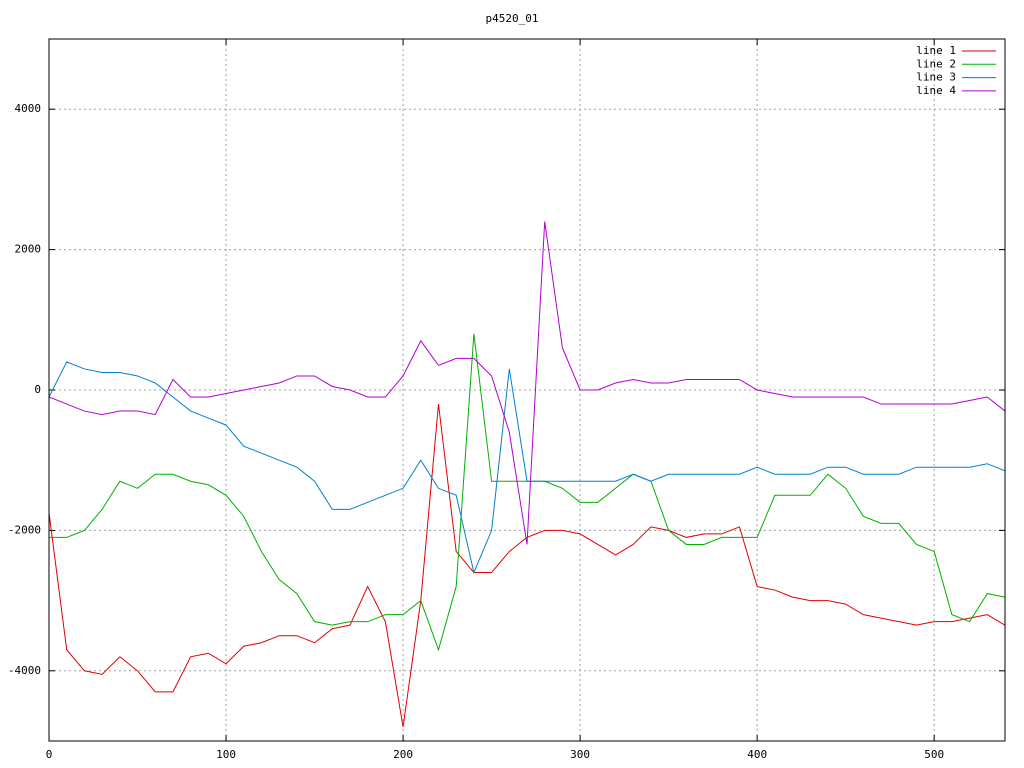 The height and width of the screenshot is (768, 1024). What do you see at coordinates (936, 77) in the screenshot?
I see `legend-label: line 3` at bounding box center [936, 77].